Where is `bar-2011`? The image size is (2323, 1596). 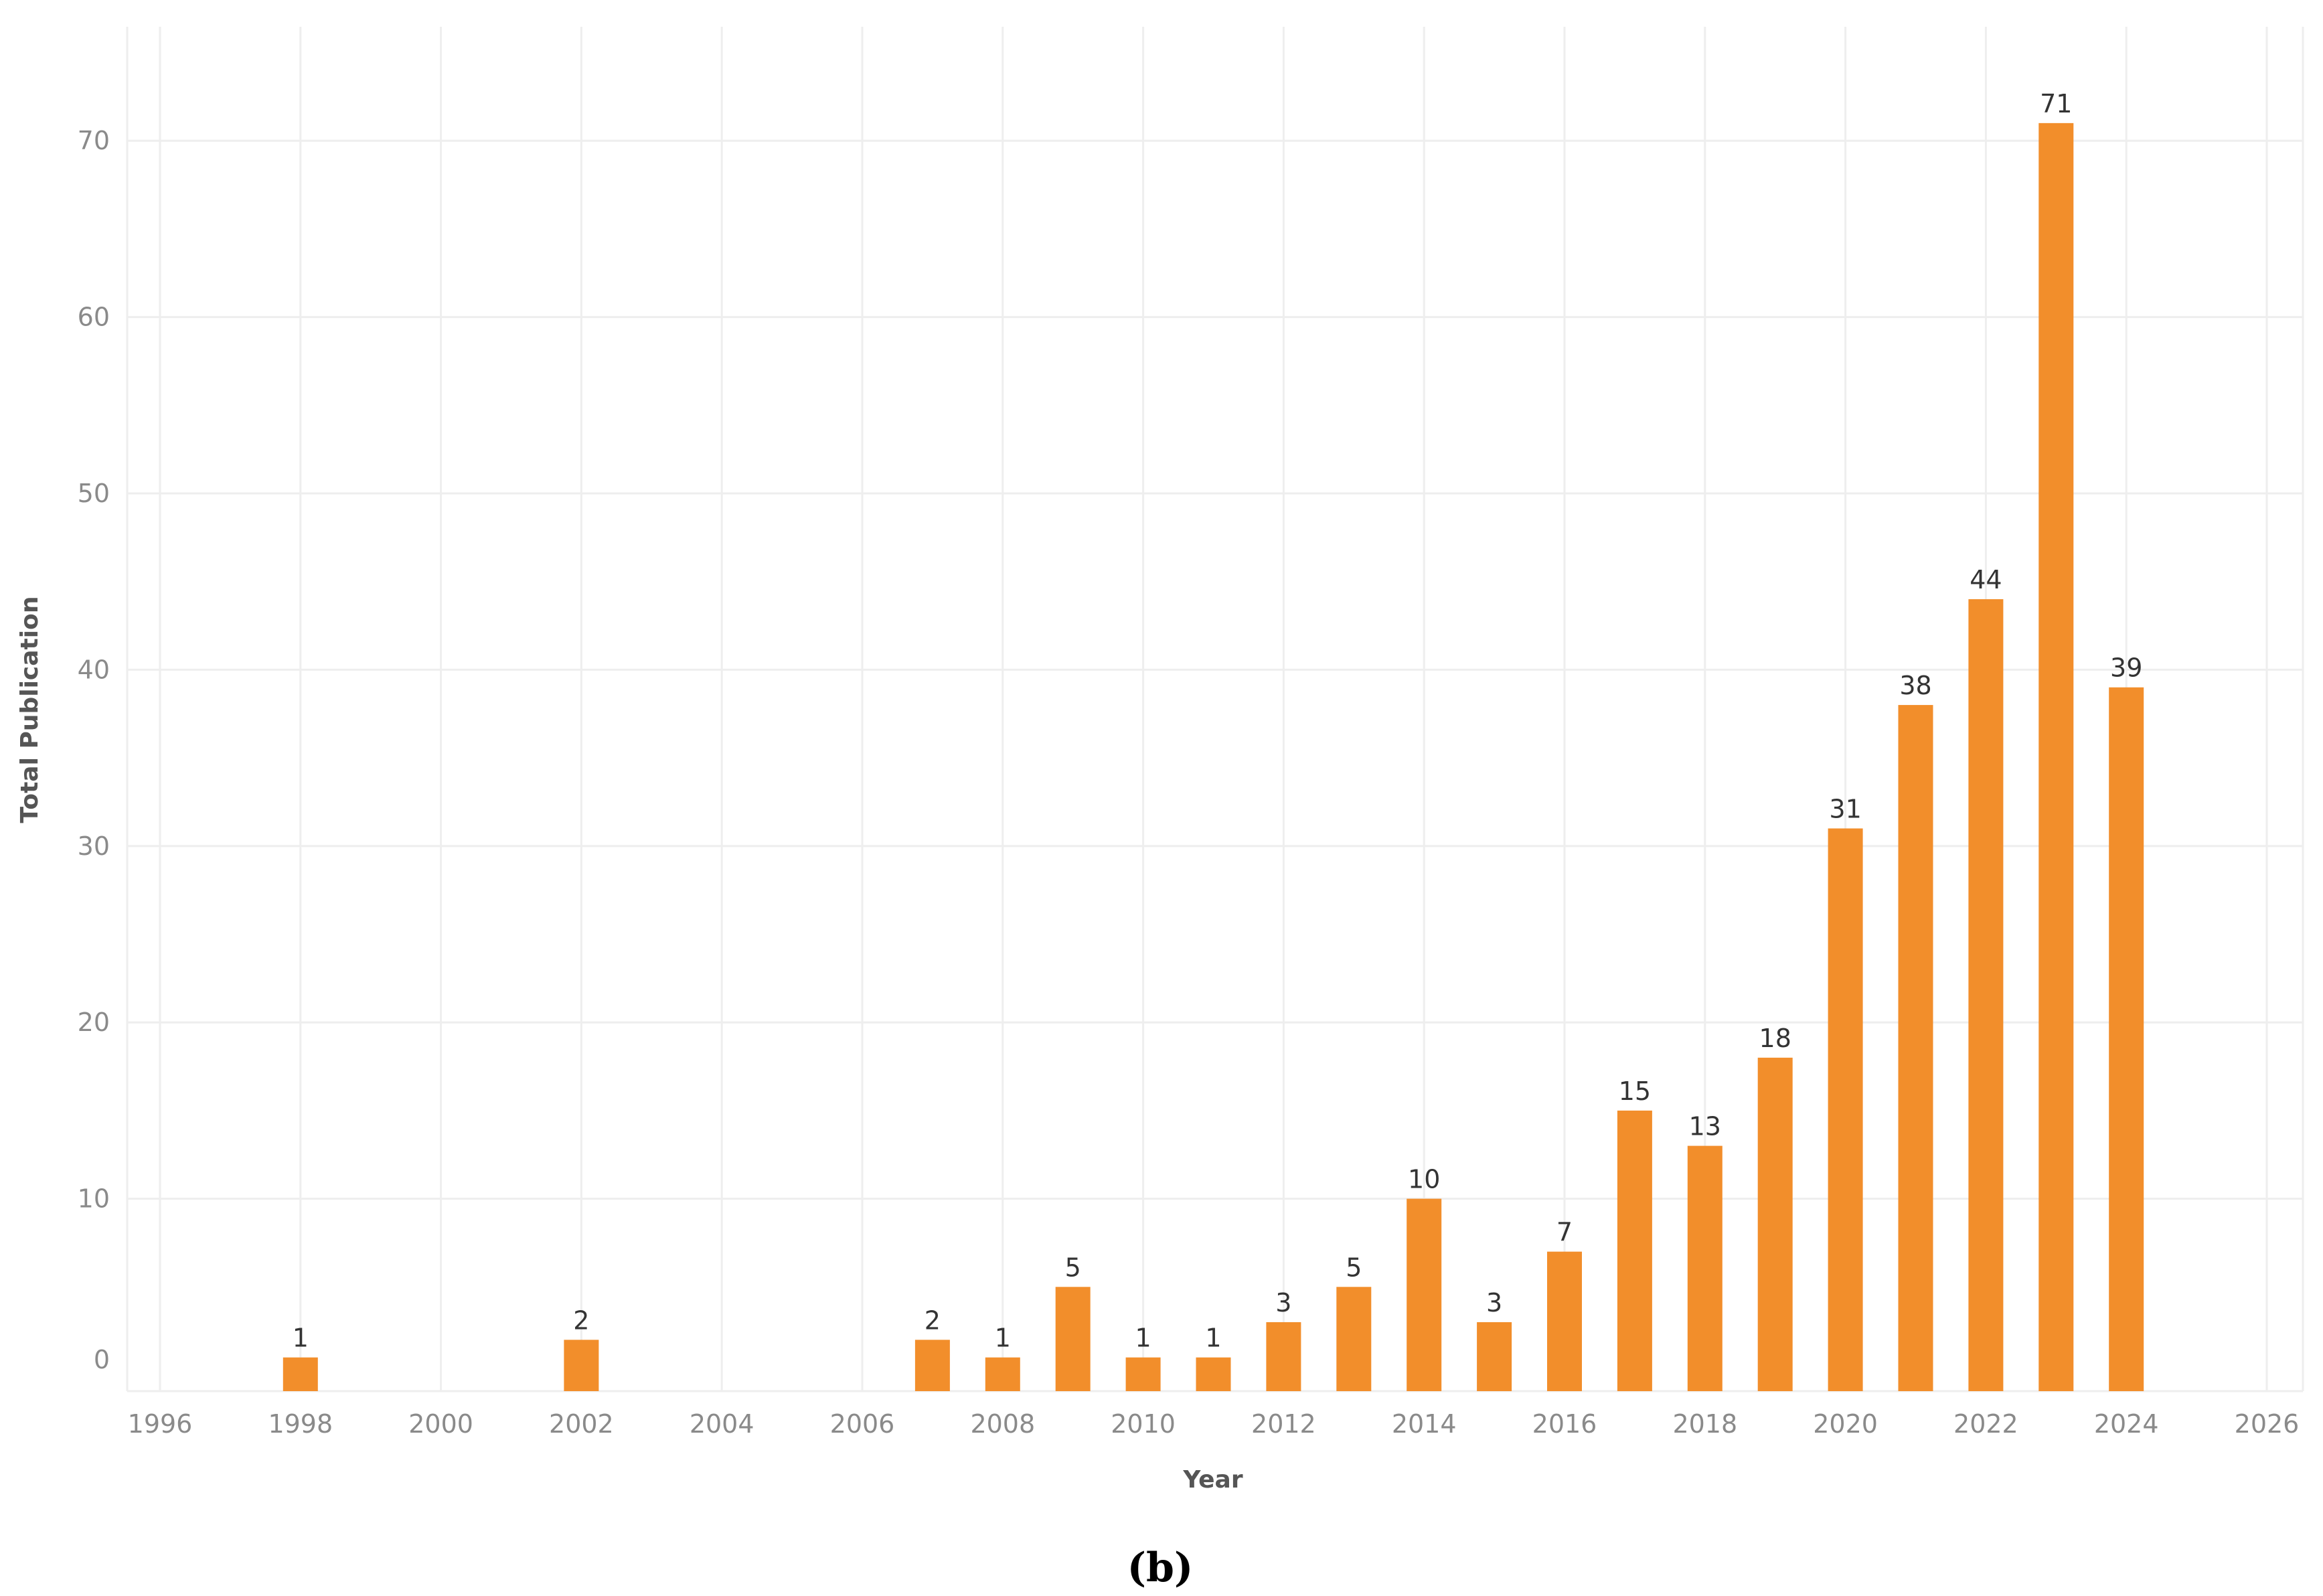 bar-2011 is located at coordinates (1213, 1374).